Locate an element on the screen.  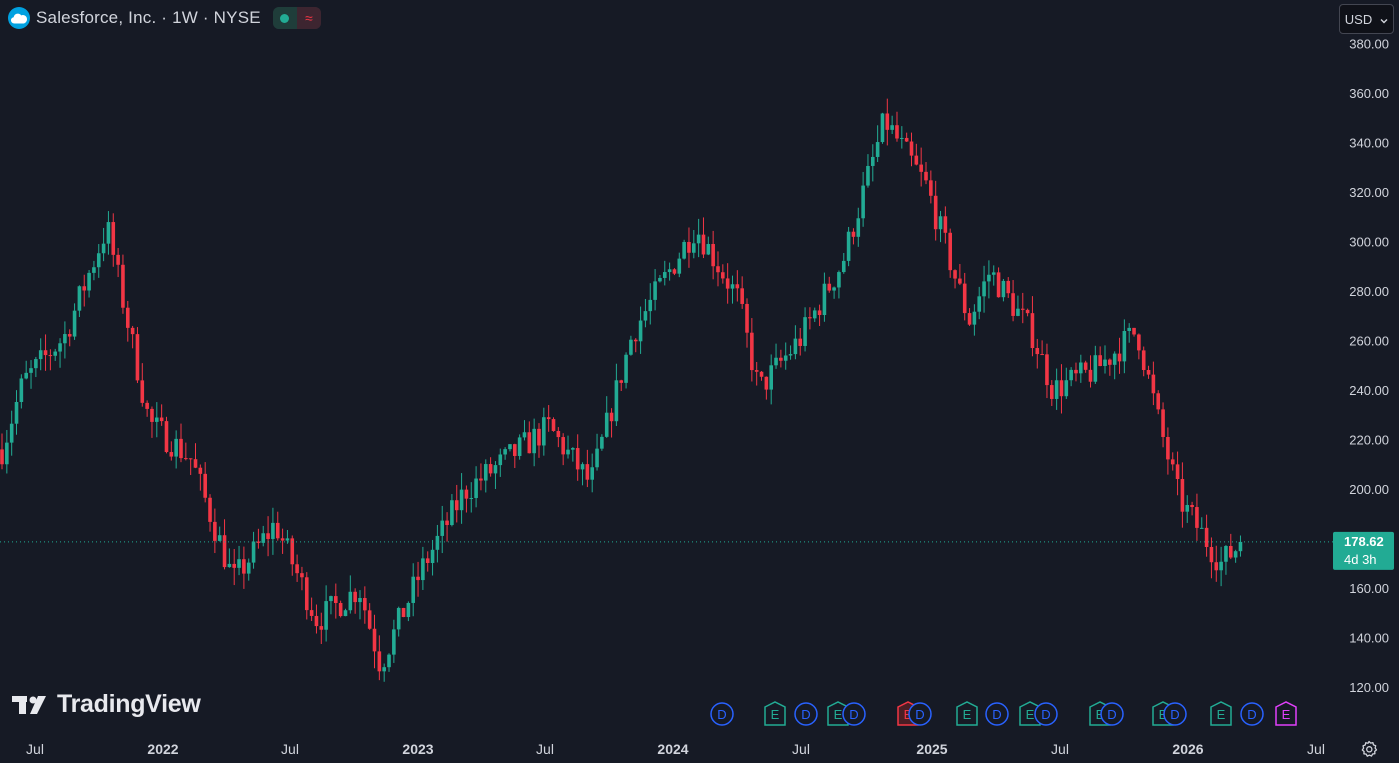
symbol-title: Salesforce, Inc. · 1W · NYSE is located at coordinates (148, 17).